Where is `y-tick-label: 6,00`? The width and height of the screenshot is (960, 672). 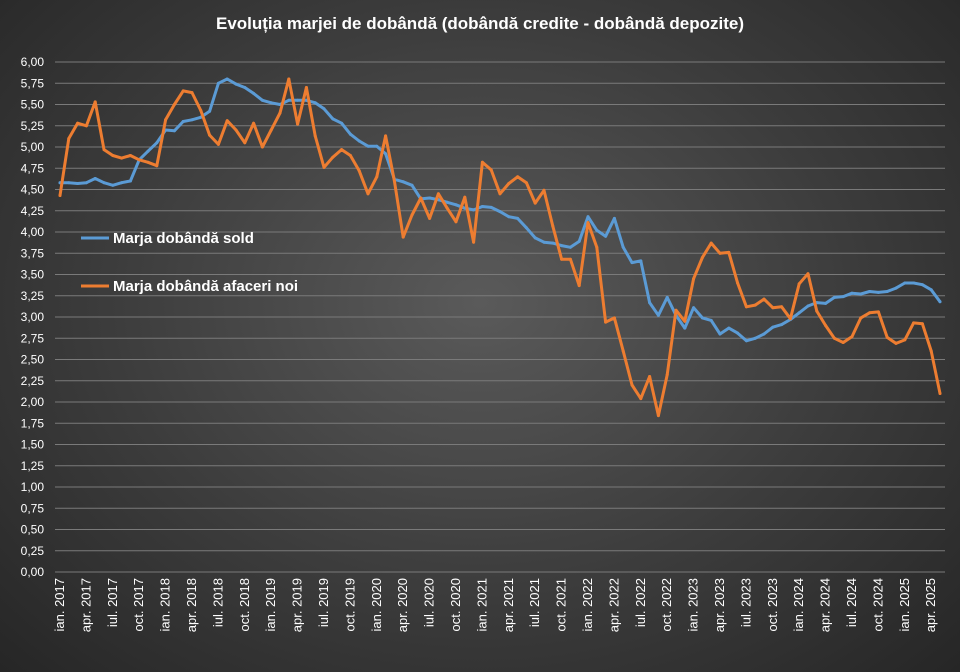
y-tick-label: 6,00 is located at coordinates (33, 62).